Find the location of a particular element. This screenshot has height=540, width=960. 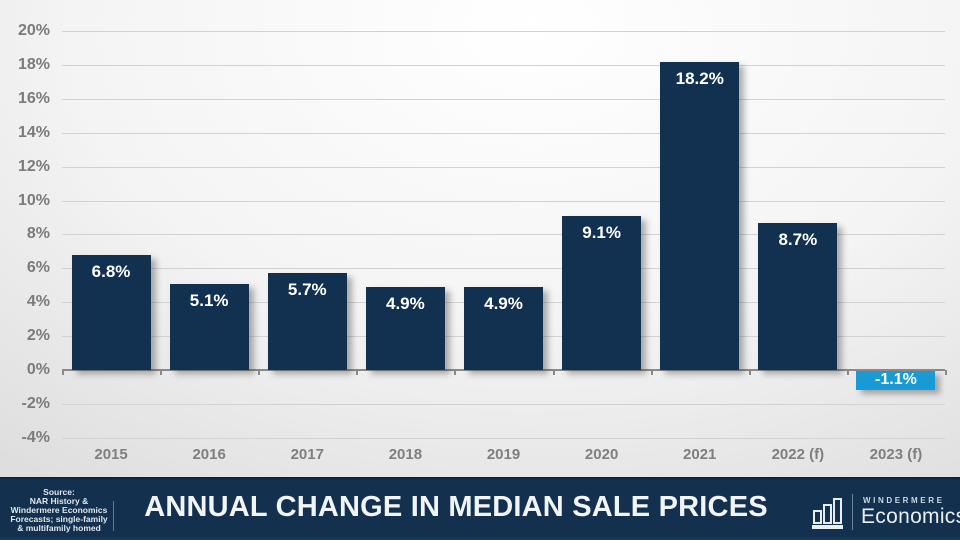

x-axis-category-label: 2019 is located at coordinates (503, 454).